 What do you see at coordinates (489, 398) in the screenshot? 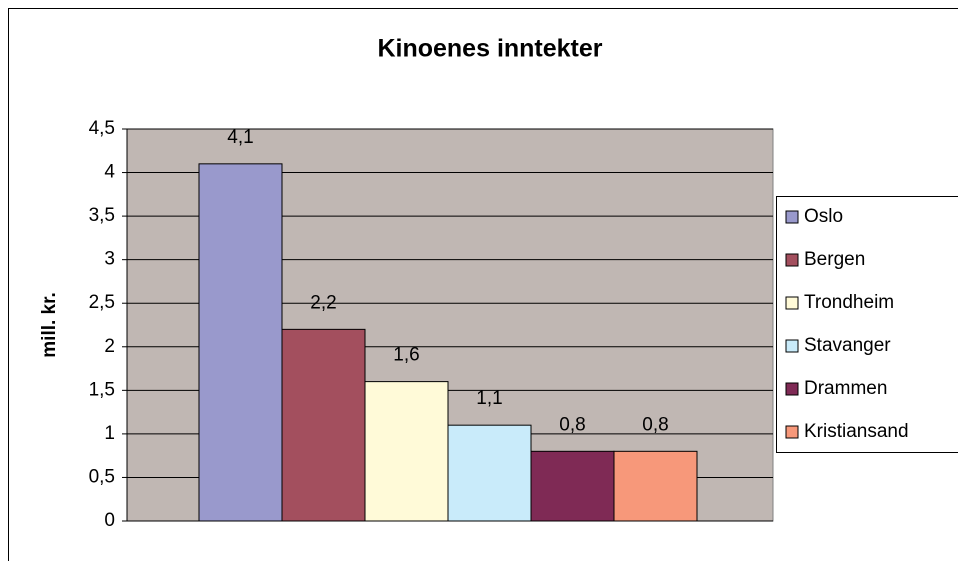
I see `data-label: 1,1` at bounding box center [489, 398].